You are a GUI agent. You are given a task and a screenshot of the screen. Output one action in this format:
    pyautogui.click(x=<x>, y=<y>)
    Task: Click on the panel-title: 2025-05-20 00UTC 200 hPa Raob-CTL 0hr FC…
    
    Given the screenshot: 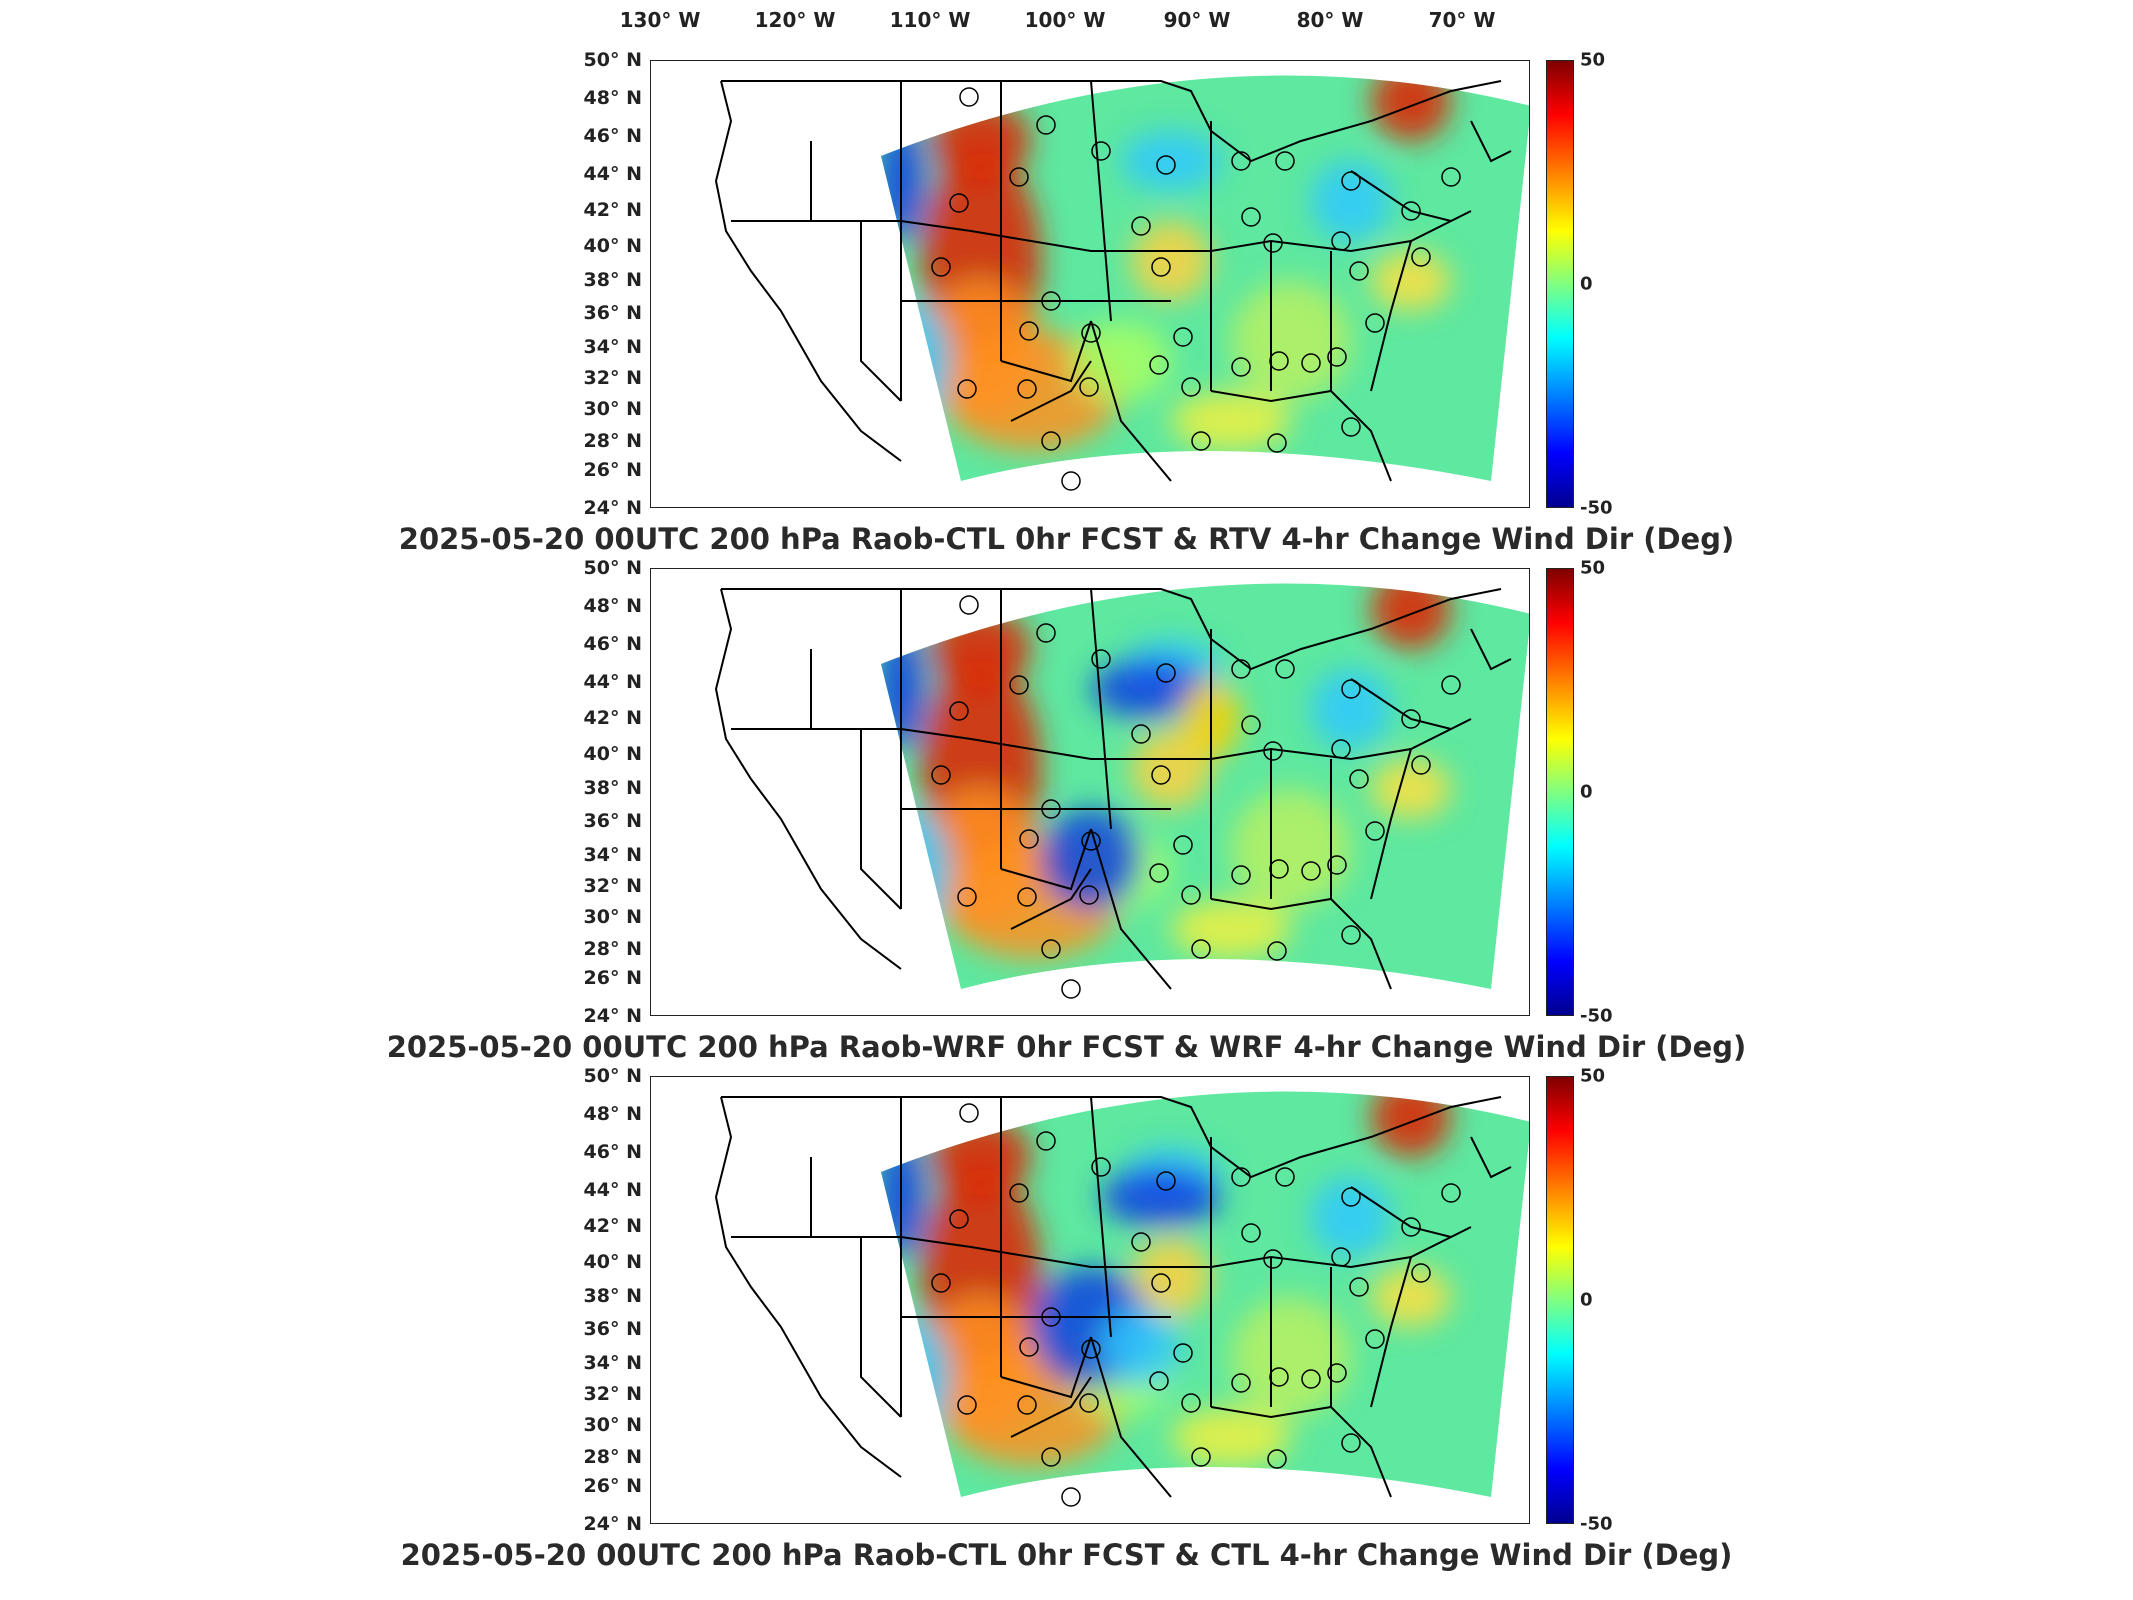 What is the action you would take?
    pyautogui.click(x=1066, y=539)
    